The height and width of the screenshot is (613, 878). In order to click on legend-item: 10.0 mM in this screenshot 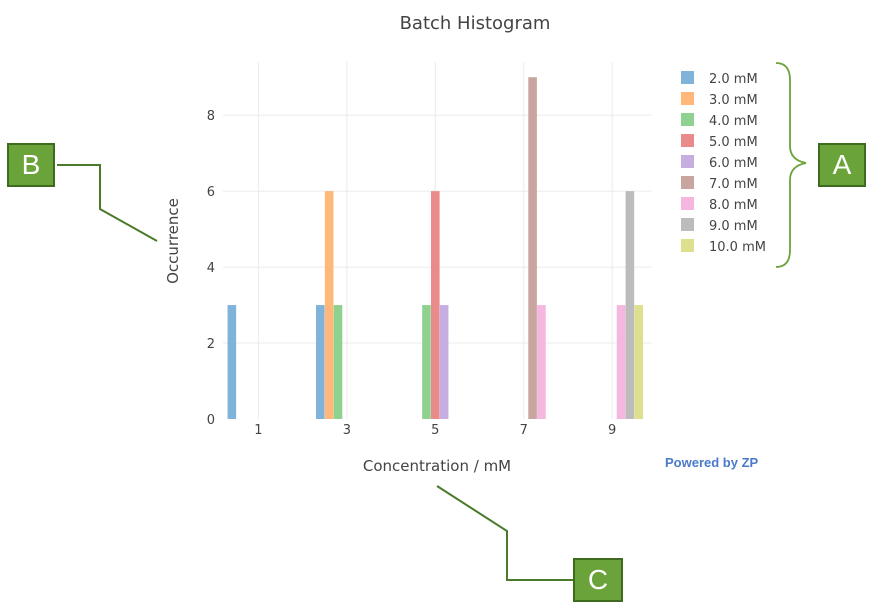, I will do `click(723, 247)`.